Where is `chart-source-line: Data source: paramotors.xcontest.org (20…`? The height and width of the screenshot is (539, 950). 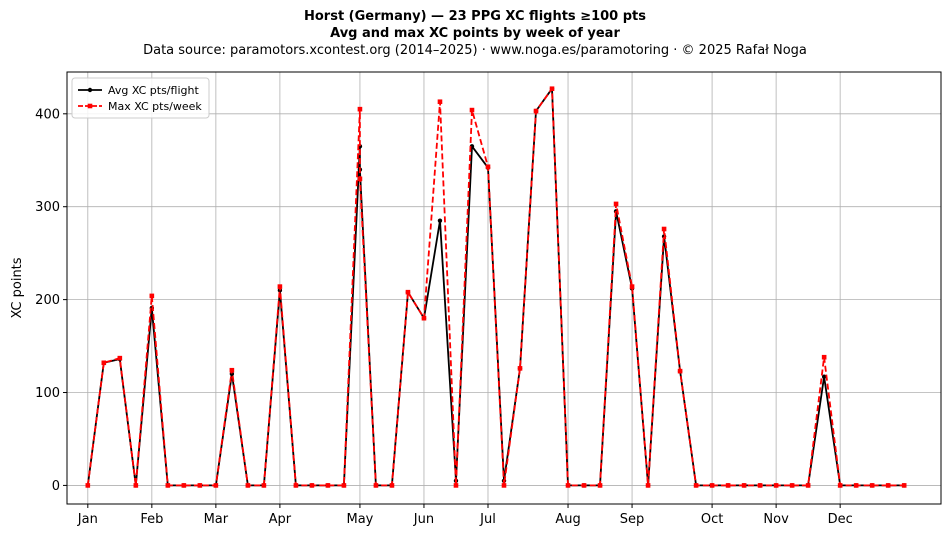 chart-source-line: Data source: paramotors.xcontest.org (20… is located at coordinates (475, 50).